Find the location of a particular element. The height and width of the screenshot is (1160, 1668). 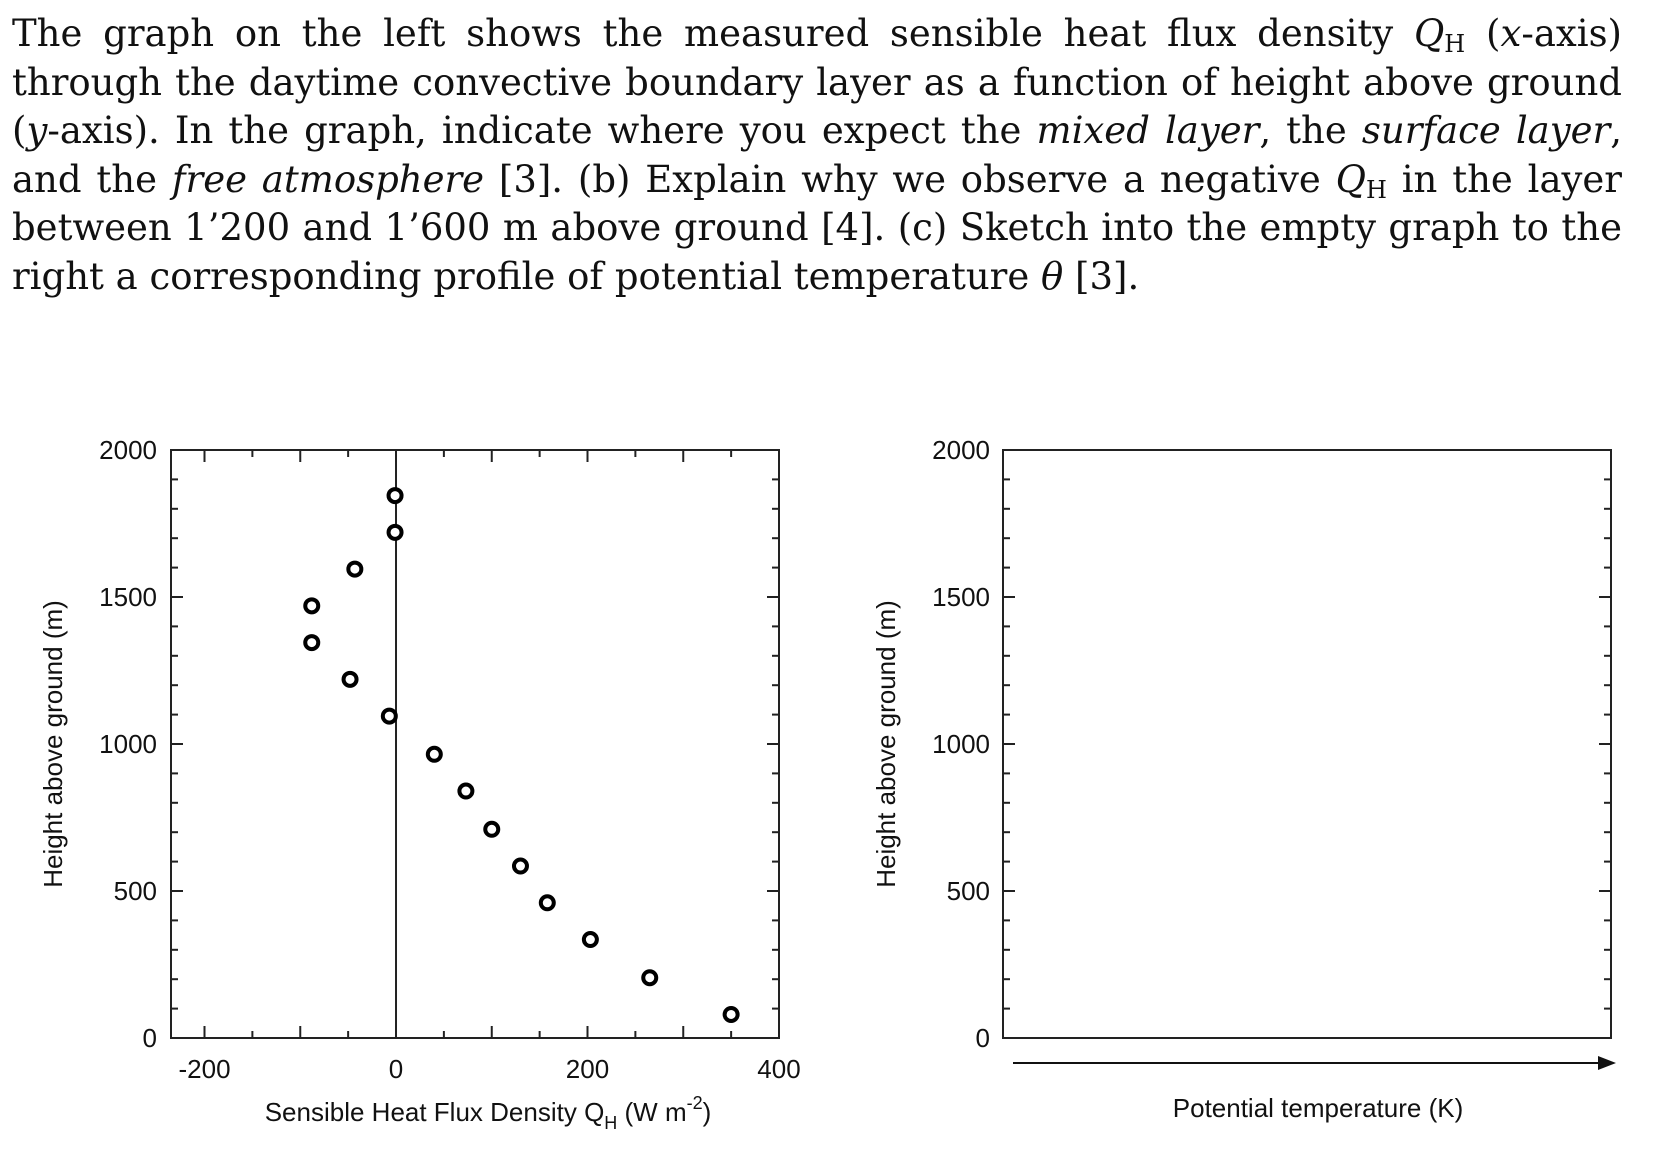

heat-flux-points is located at coordinates (521, 755).